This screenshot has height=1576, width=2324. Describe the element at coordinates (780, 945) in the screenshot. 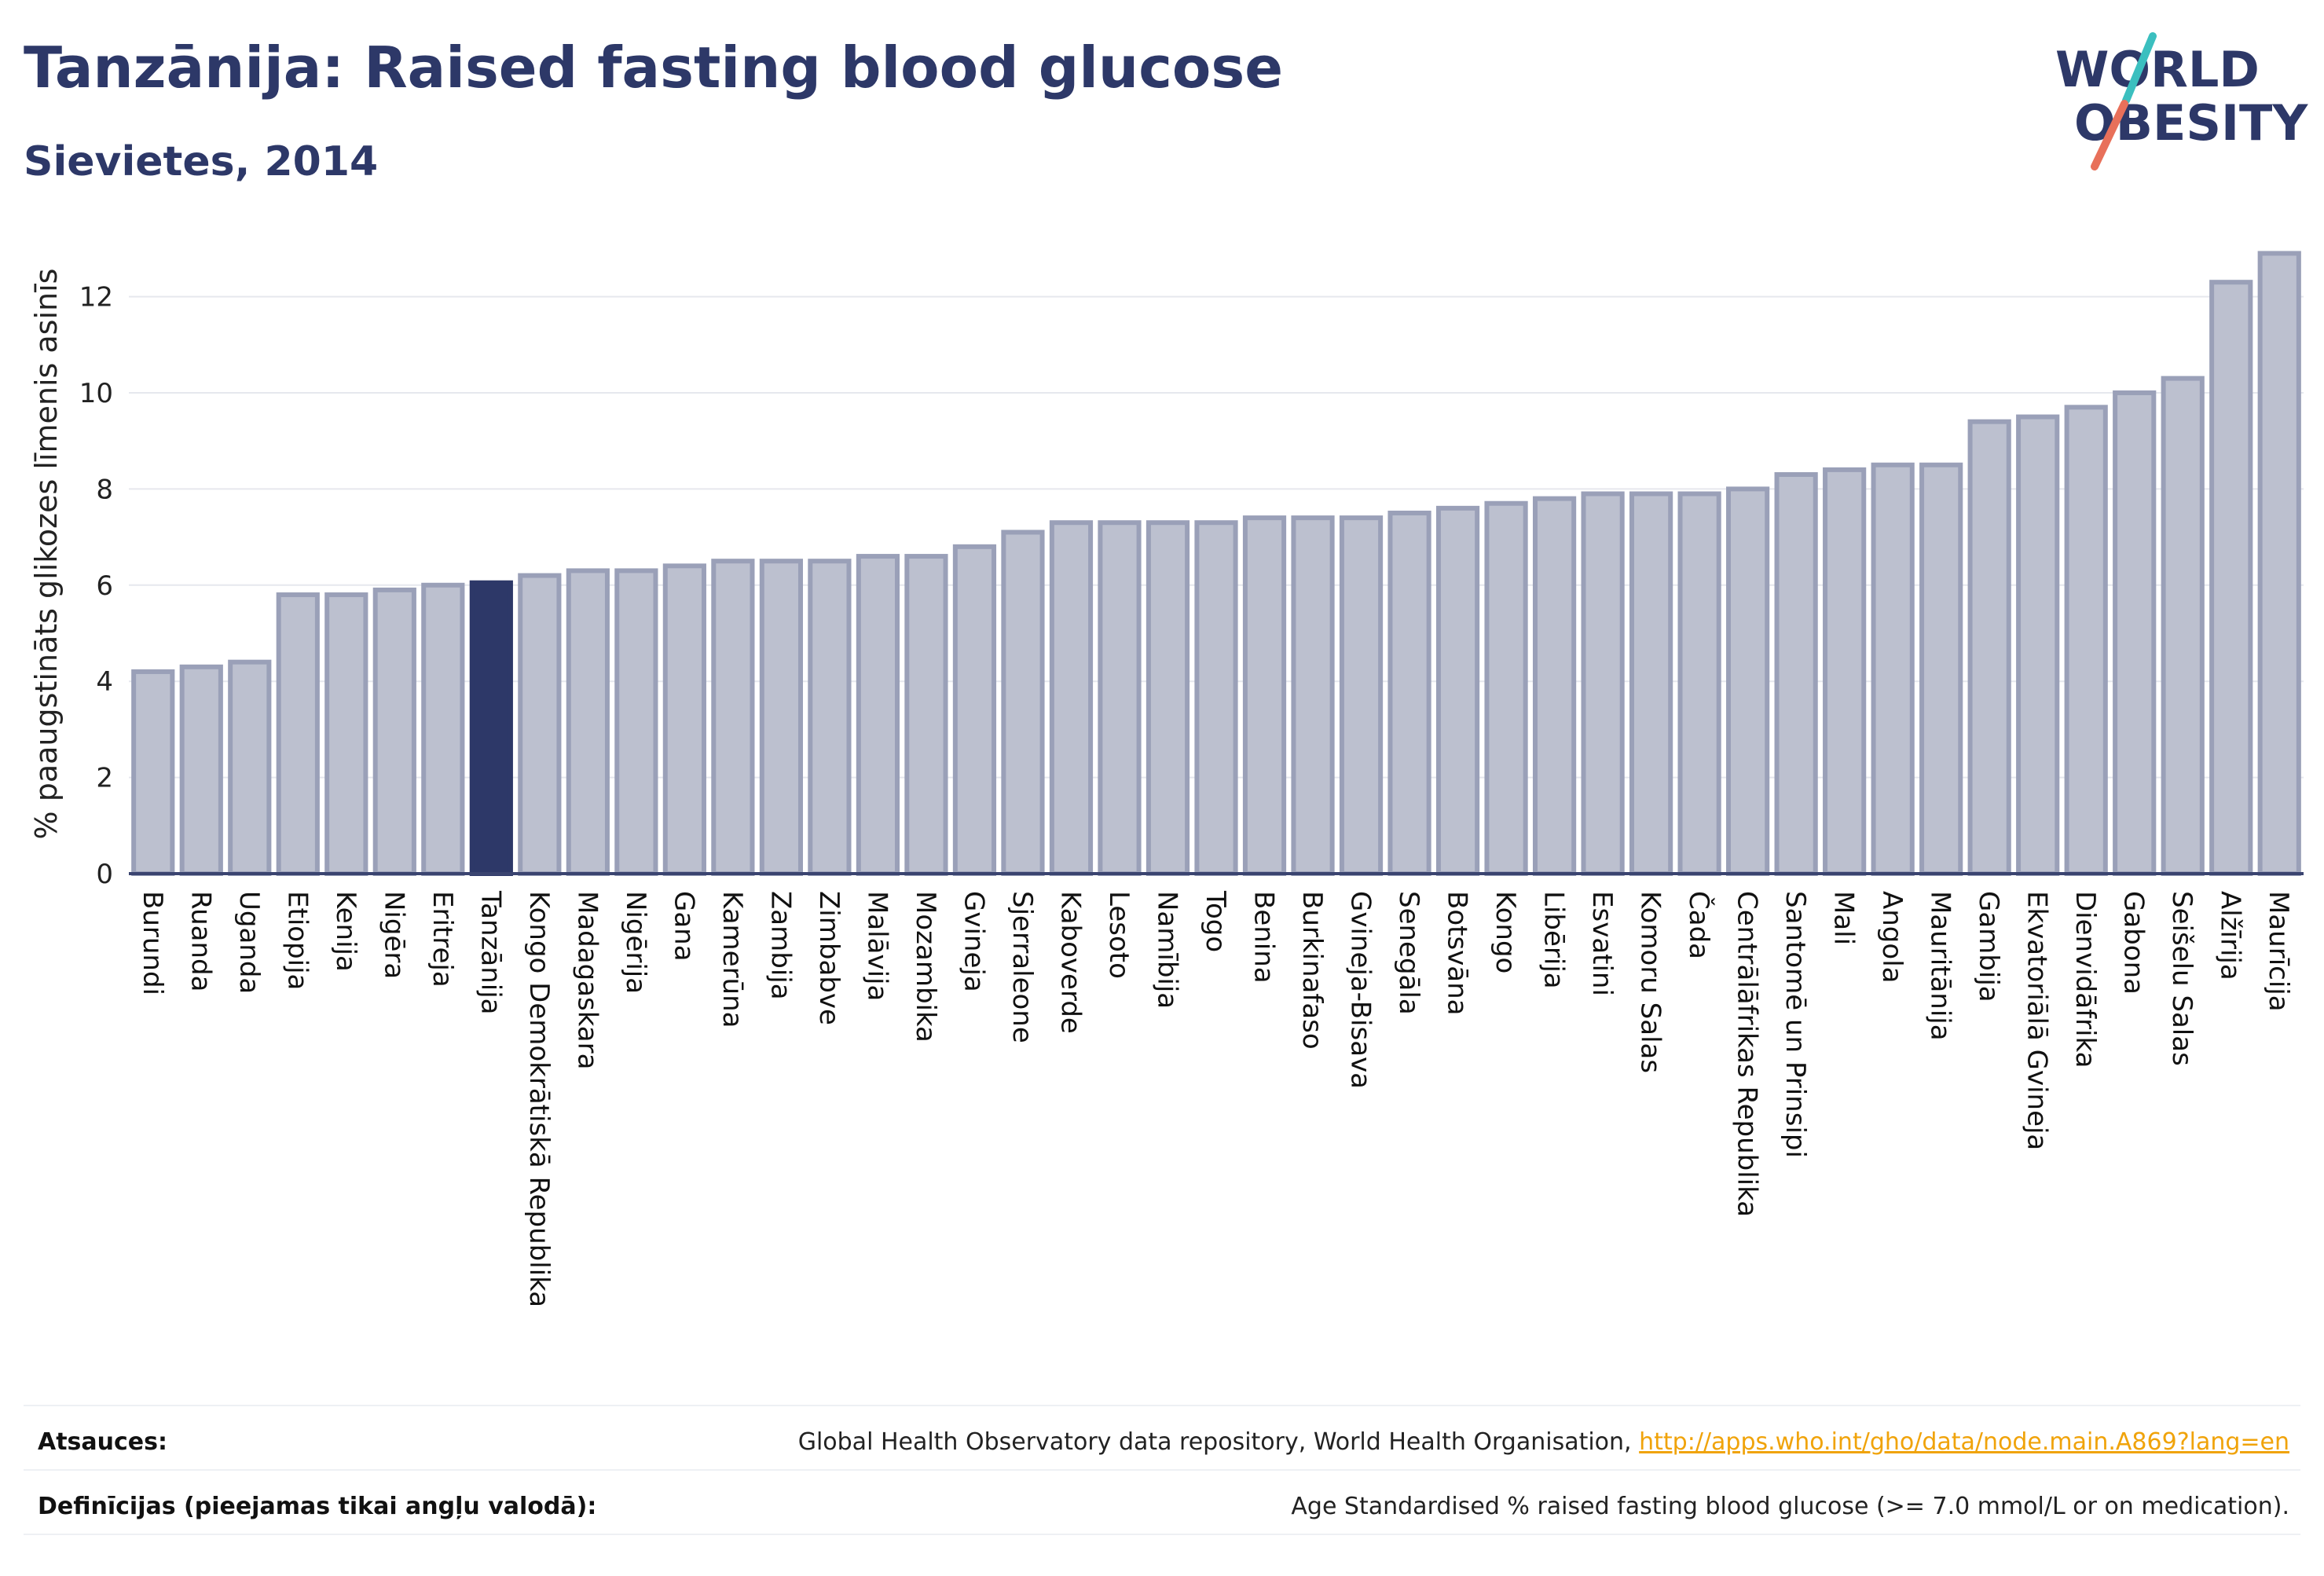

I see `x-tick-label: Zambija` at that location.